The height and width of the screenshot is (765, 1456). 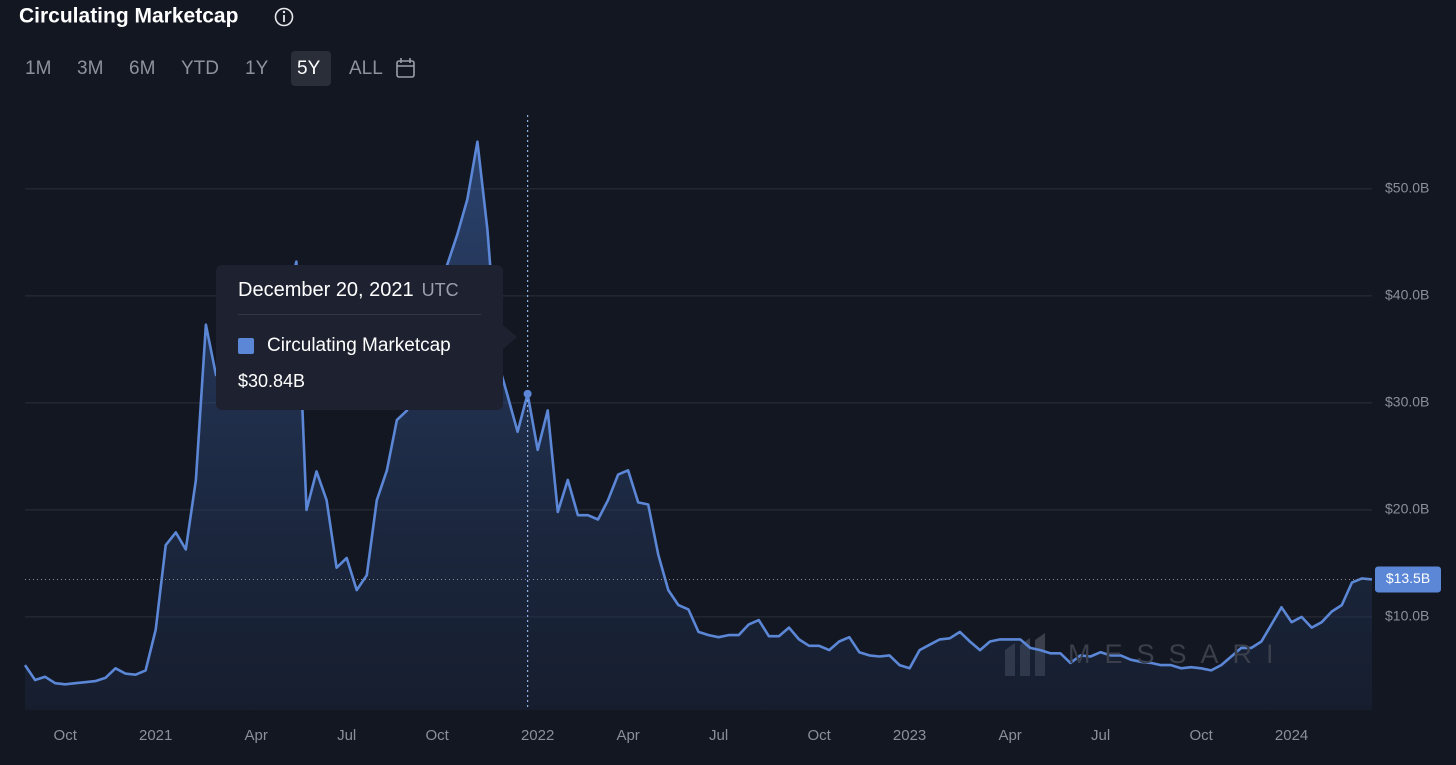 What do you see at coordinates (1407, 295) in the screenshot?
I see `y-tick-label: $40.0B` at bounding box center [1407, 295].